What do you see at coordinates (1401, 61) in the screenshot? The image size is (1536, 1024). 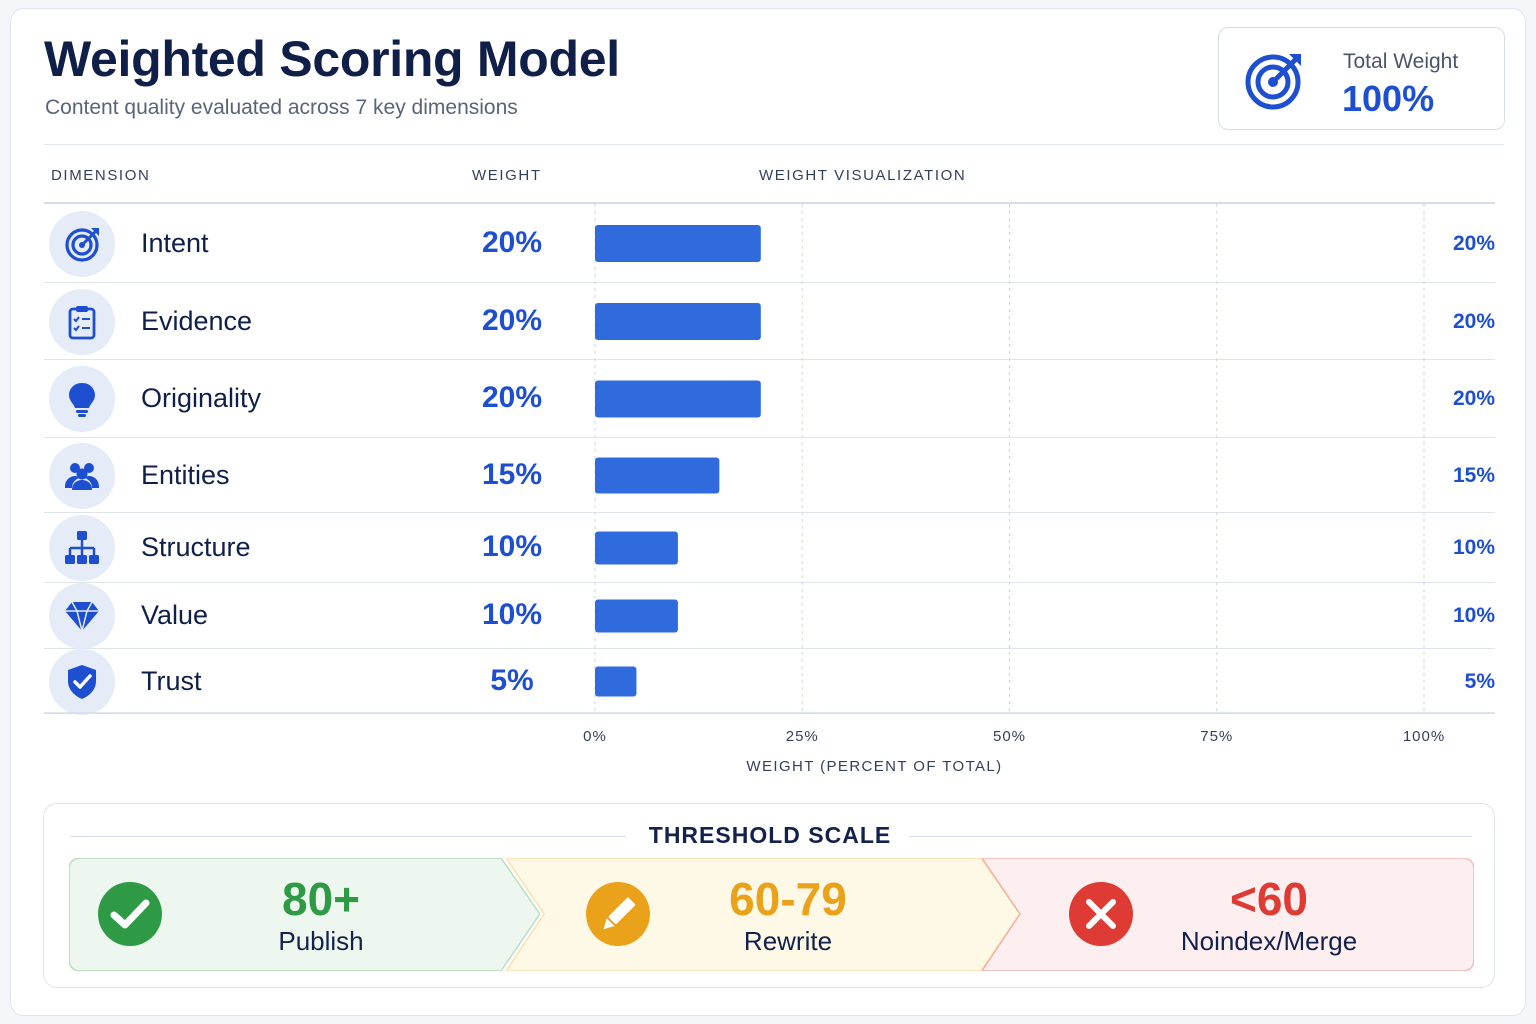 I see `total-weight-label: Total Weight` at bounding box center [1401, 61].